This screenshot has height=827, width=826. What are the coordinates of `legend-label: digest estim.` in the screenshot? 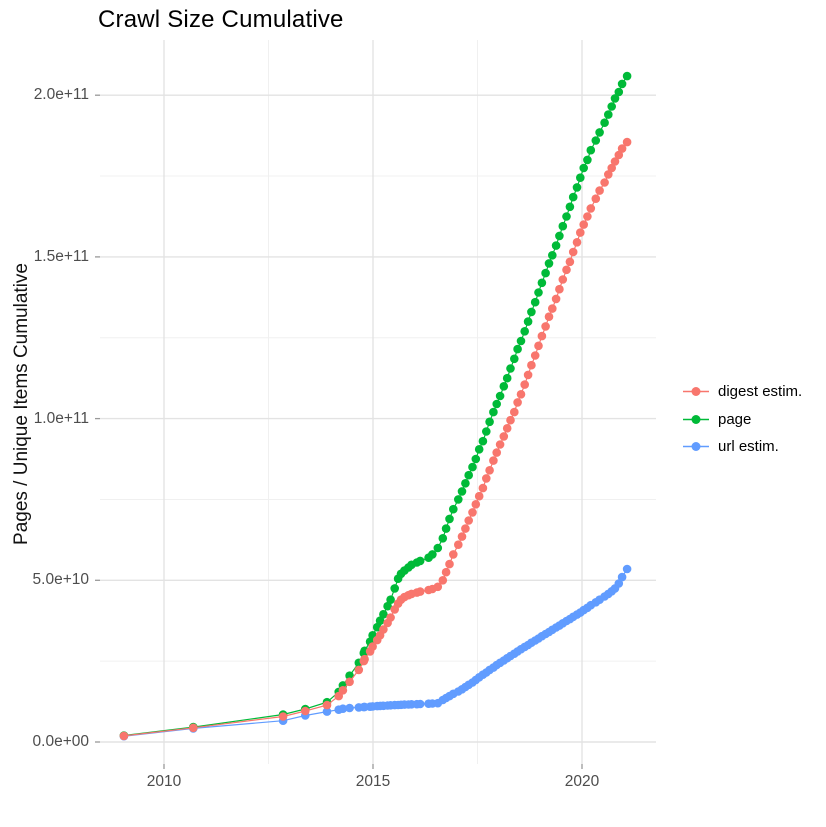 It's located at (760, 392).